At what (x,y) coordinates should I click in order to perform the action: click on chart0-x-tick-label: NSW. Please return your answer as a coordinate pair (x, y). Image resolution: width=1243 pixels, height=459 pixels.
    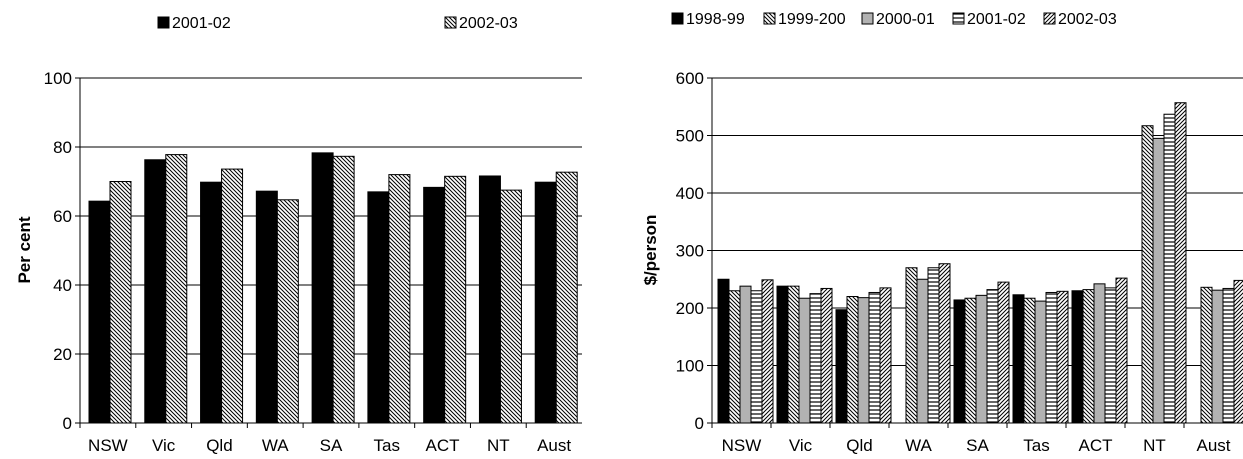
    Looking at the image, I should click on (108, 445).